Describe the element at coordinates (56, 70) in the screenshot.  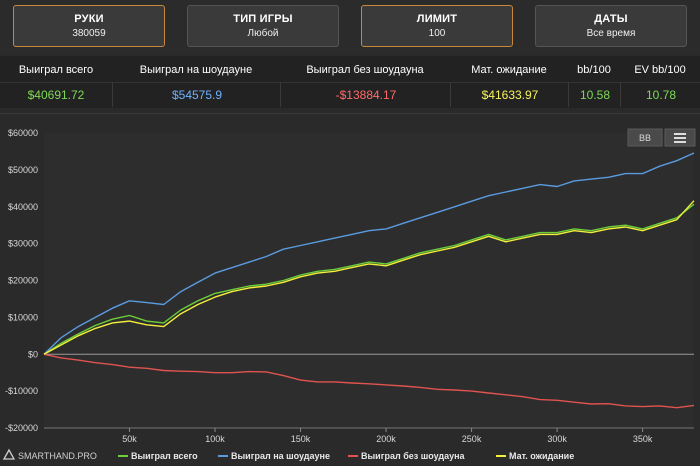
I see `stats-header-won-total: Выиграл всего` at that location.